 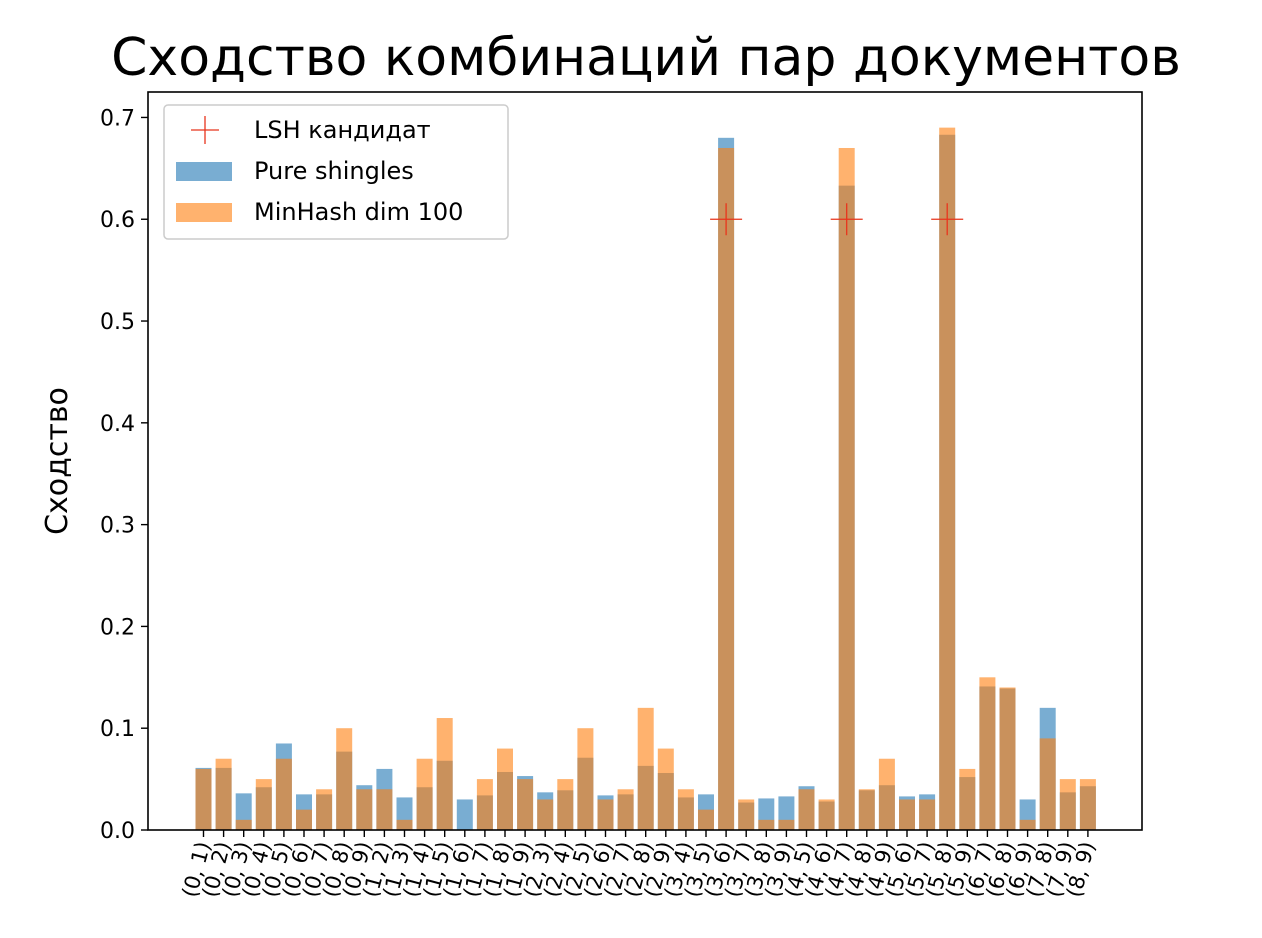 What do you see at coordinates (124, 475) in the screenshot?
I see `y-axis: 0.0 0.1 0.2 0.3 0.4 0.5 0.6 0.7` at bounding box center [124, 475].